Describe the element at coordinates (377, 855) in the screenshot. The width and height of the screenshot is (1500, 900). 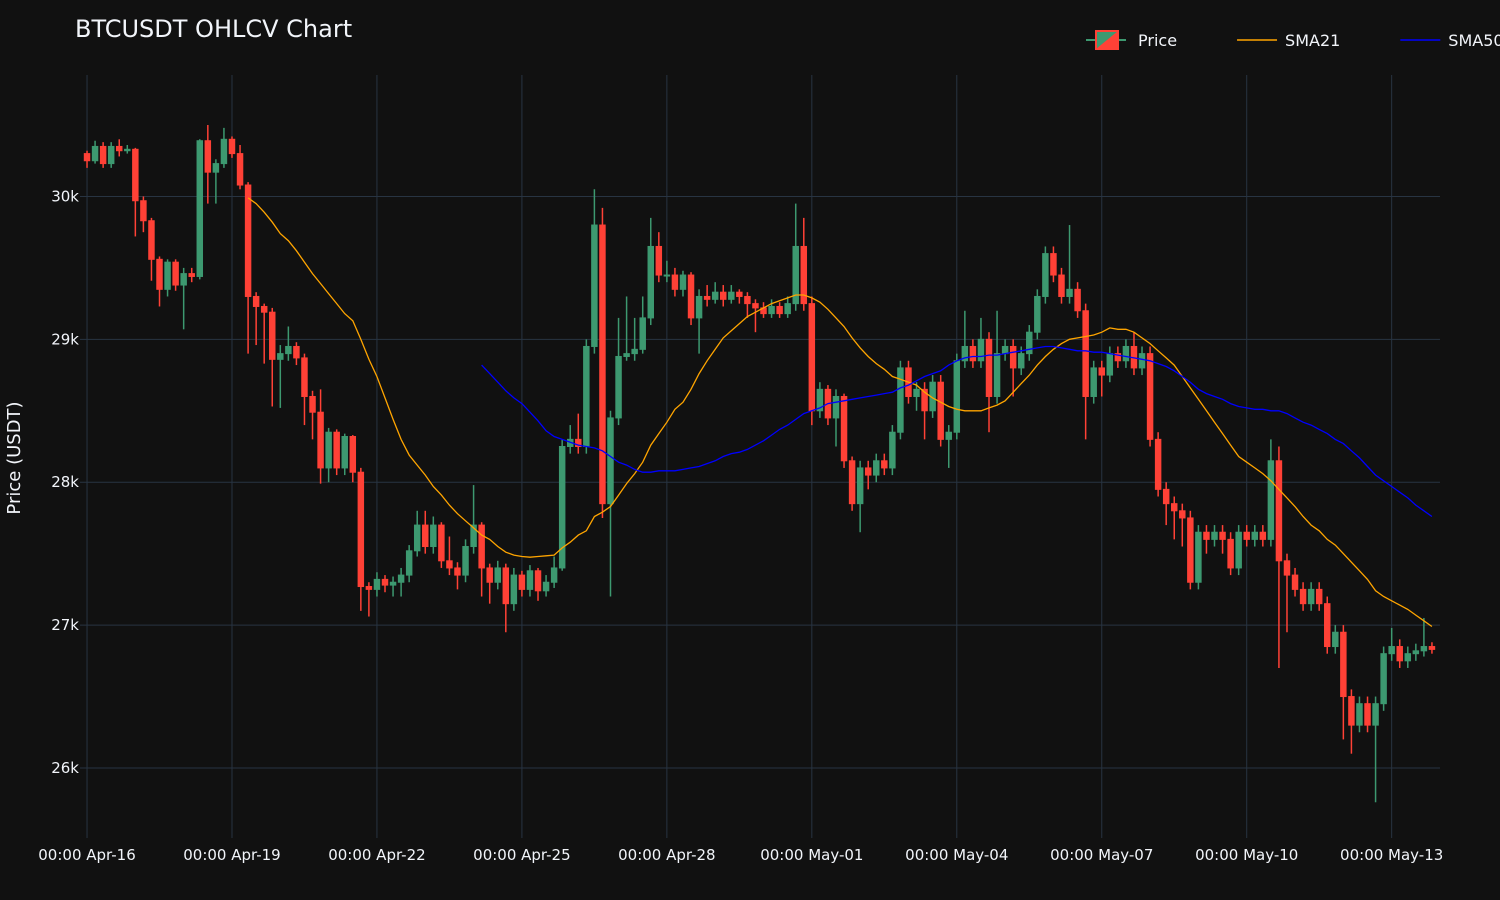
I see `x-tick-label: 00:00 Apr-22` at that location.